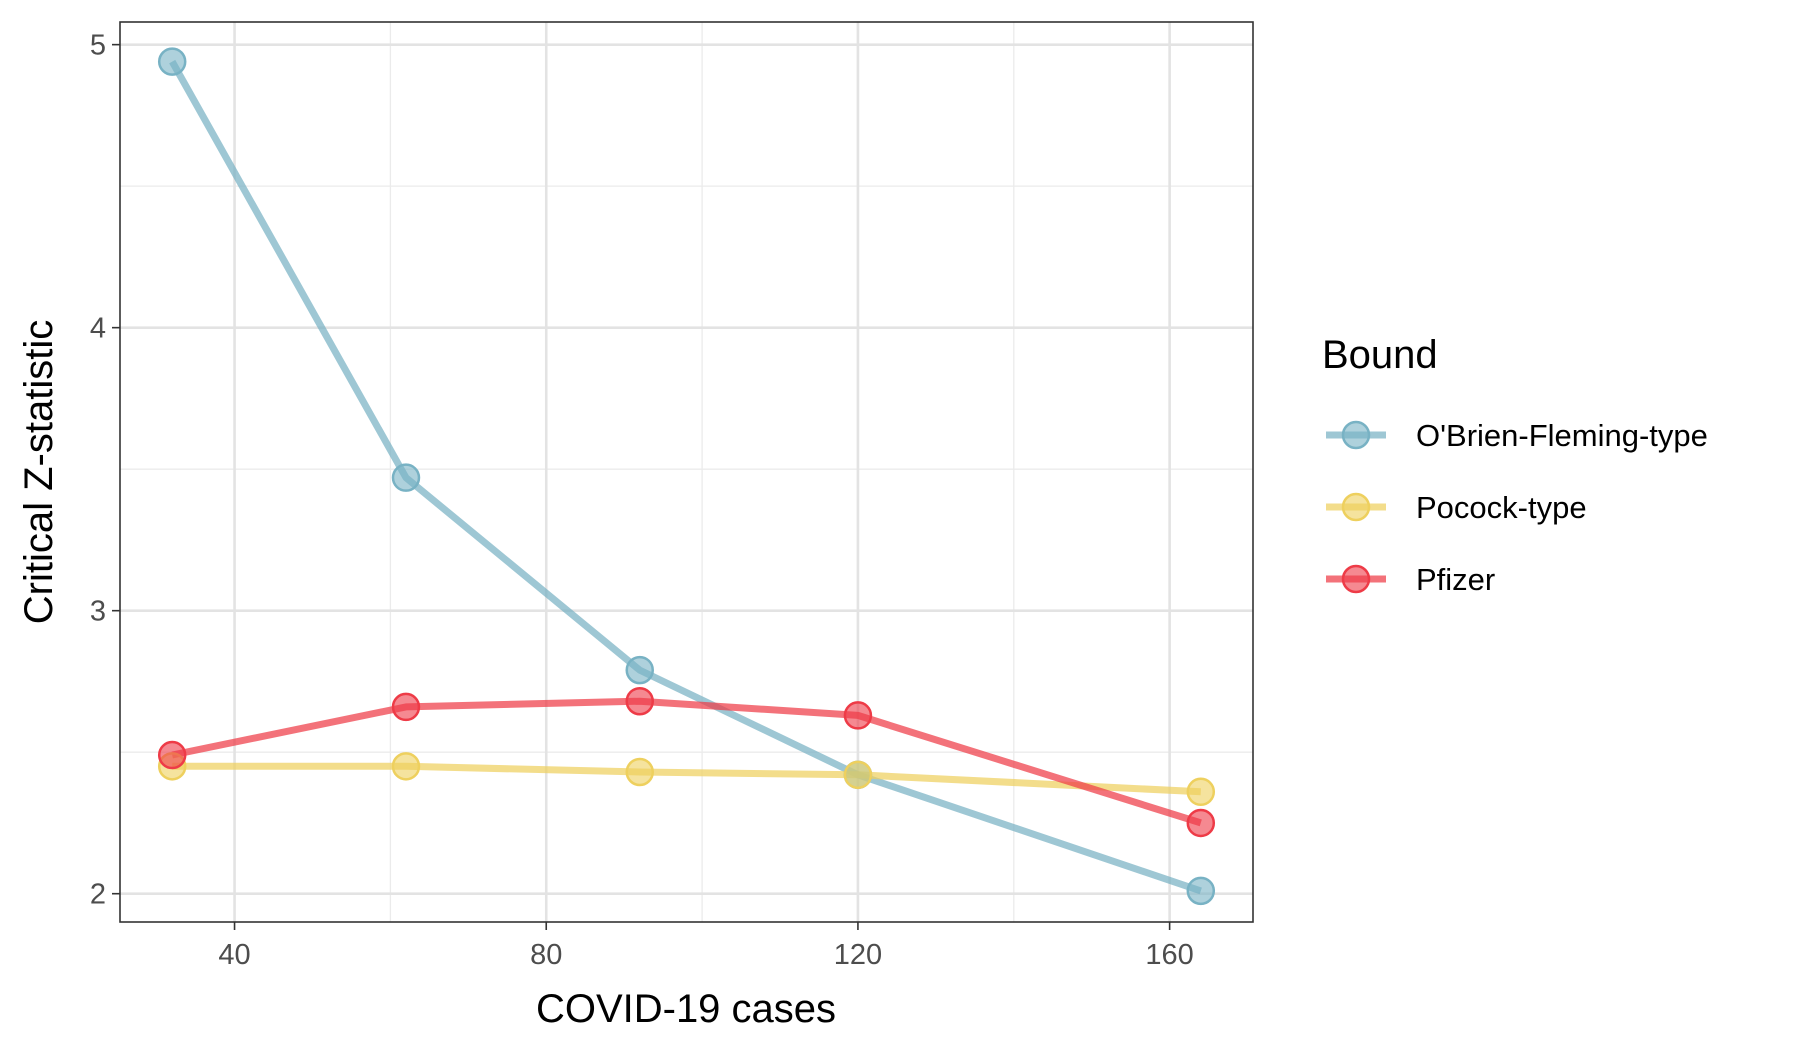 The height and width of the screenshot is (1050, 1800). I want to click on x-tick-label: 120, so click(858, 955).